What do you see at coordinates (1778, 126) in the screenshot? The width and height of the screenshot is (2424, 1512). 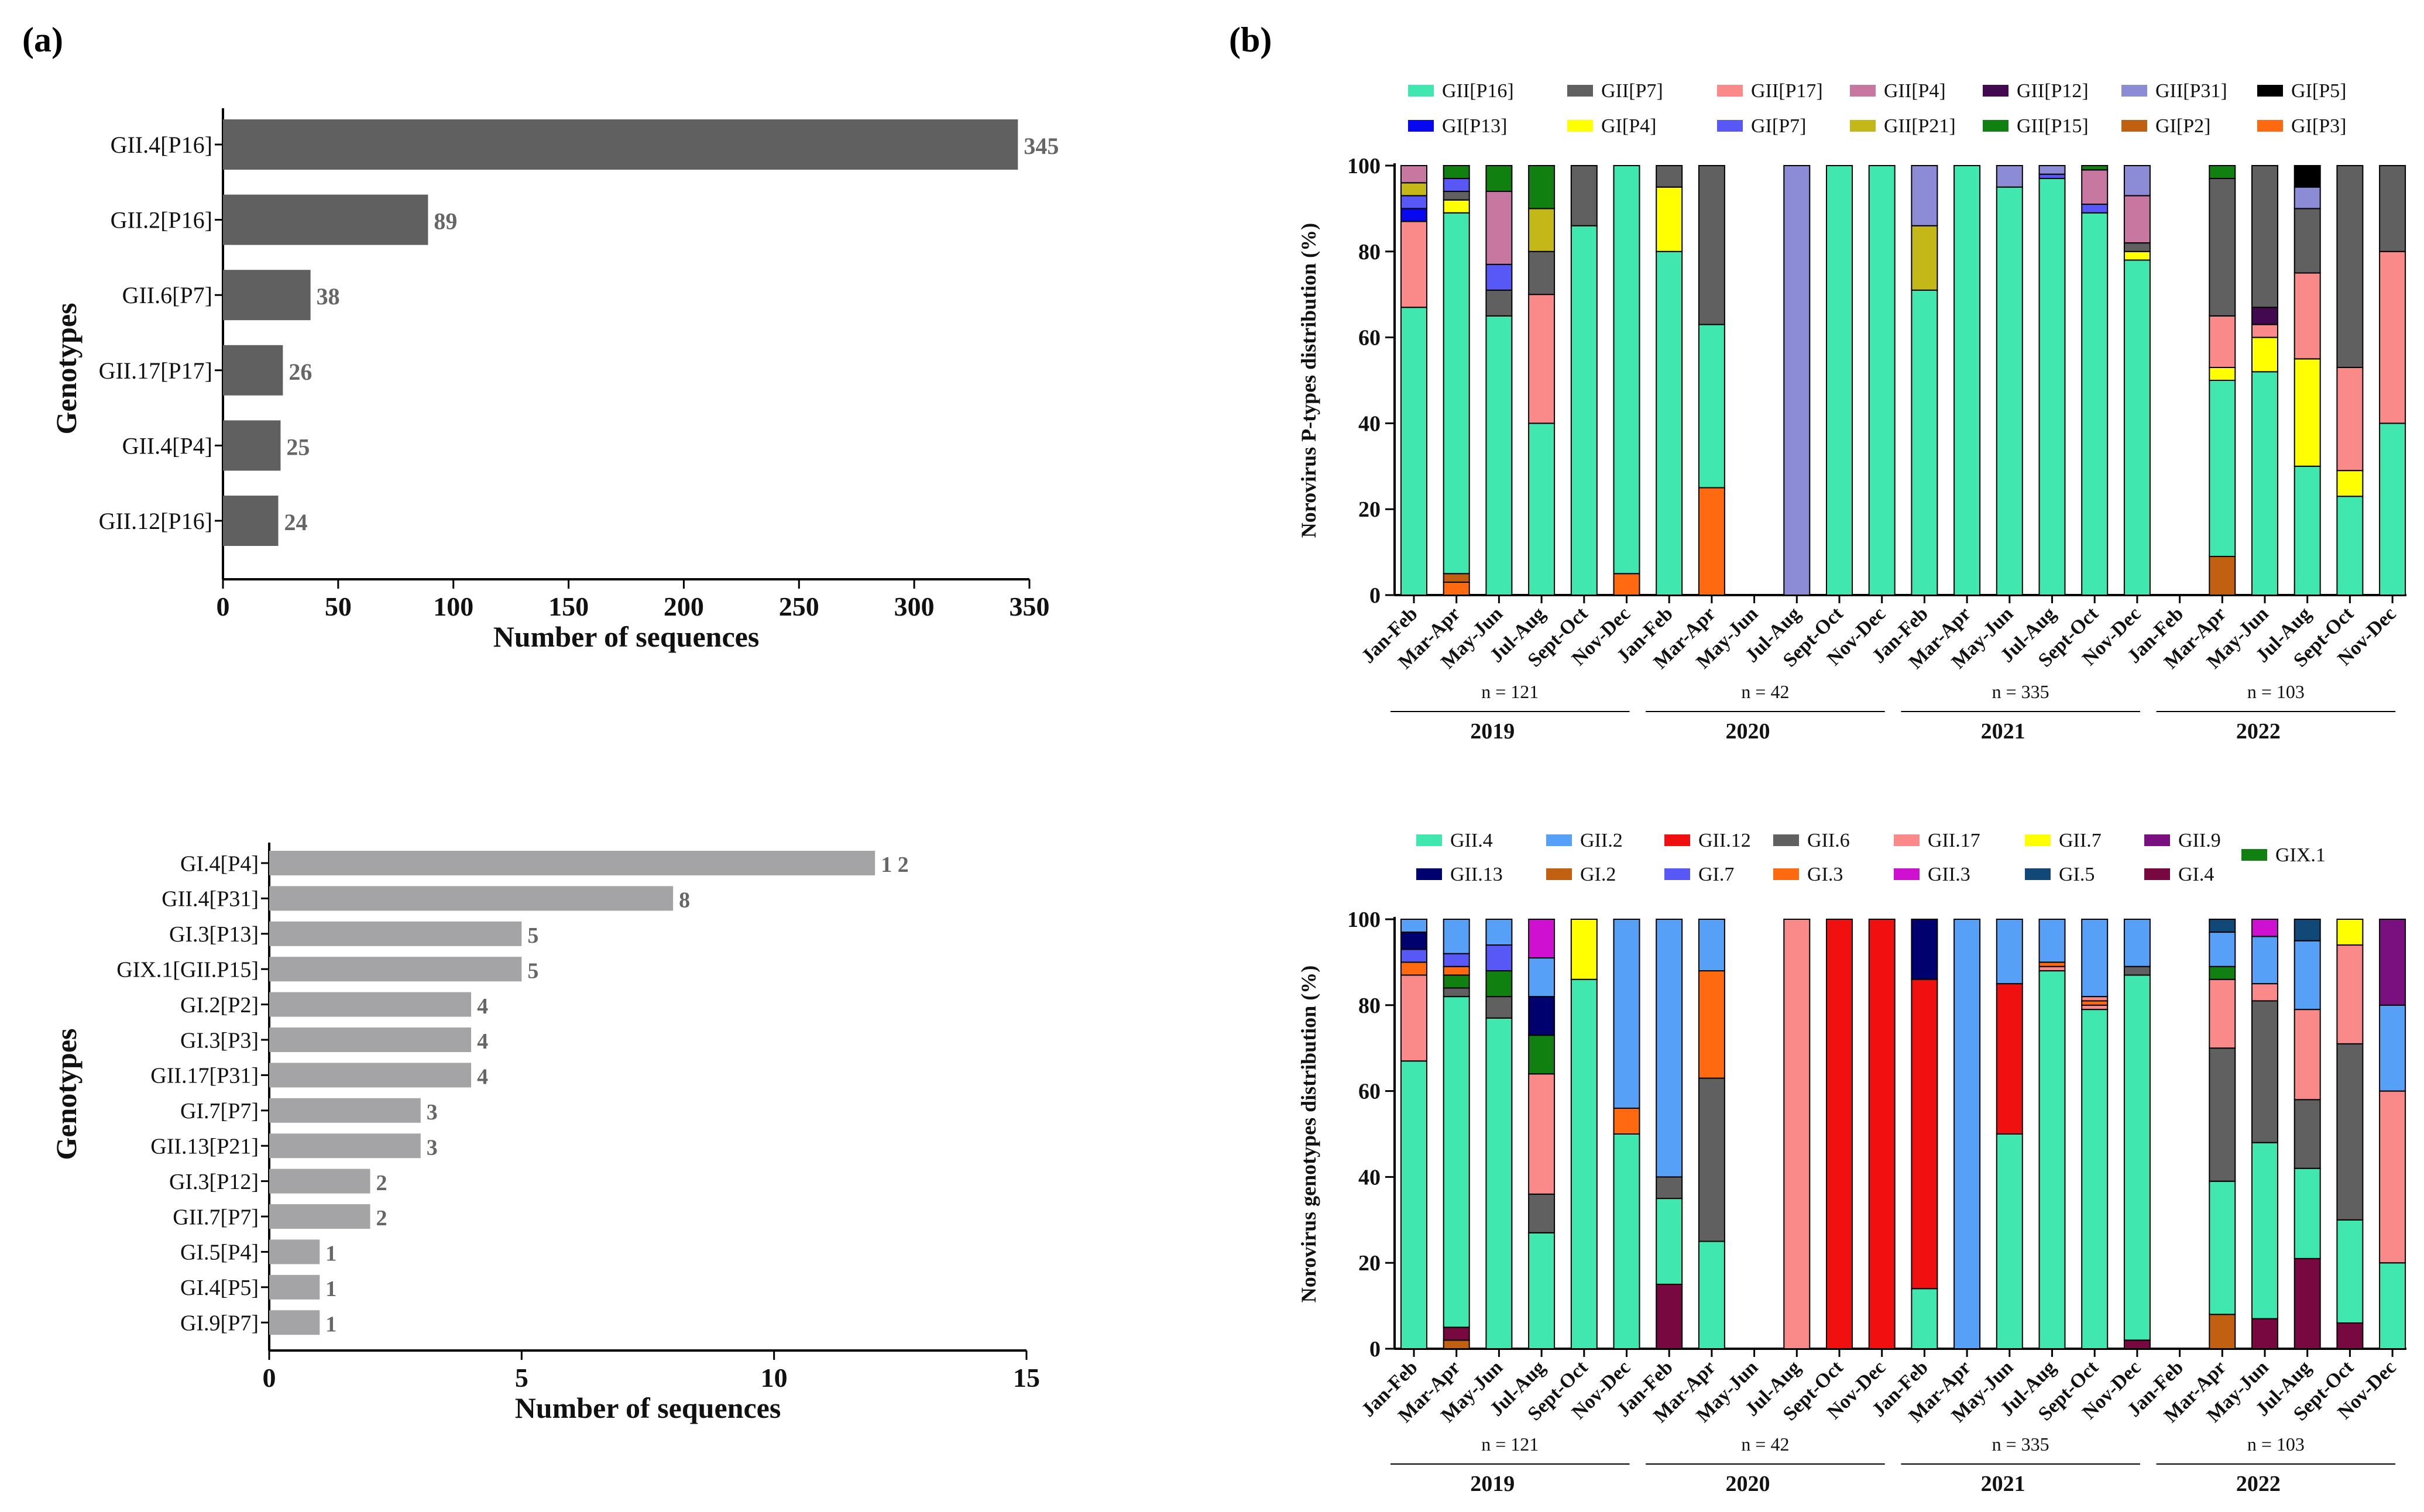 I see `legend-label: GI[P7]` at bounding box center [1778, 126].